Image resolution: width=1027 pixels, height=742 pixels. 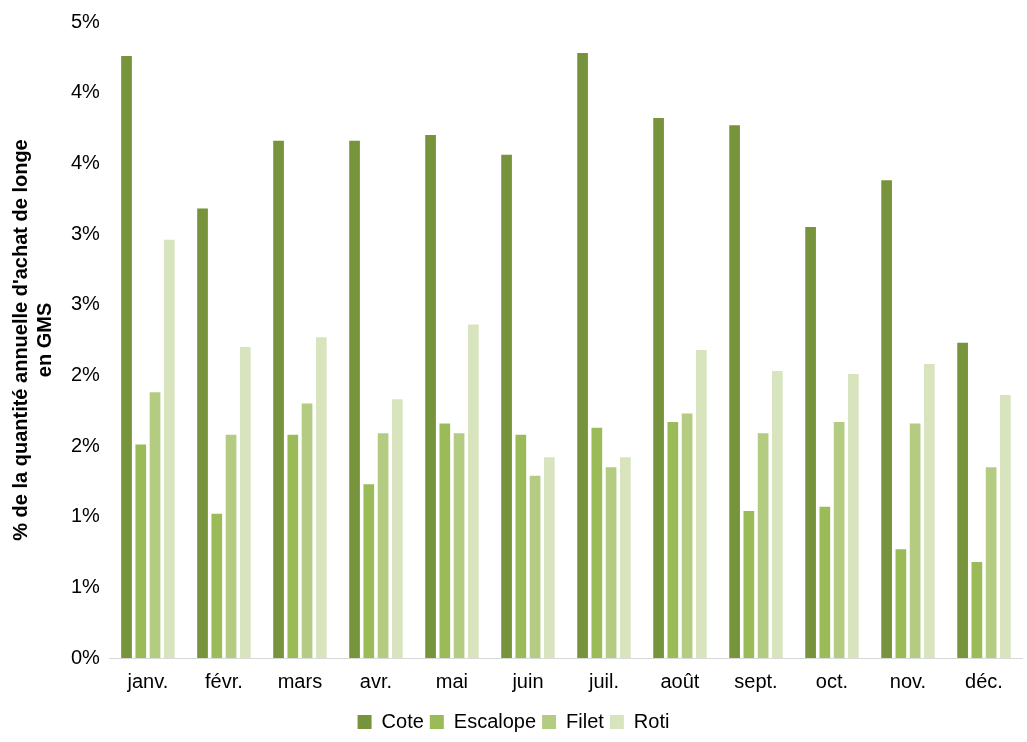 I want to click on x-tick-label: déc., so click(x=984, y=680).